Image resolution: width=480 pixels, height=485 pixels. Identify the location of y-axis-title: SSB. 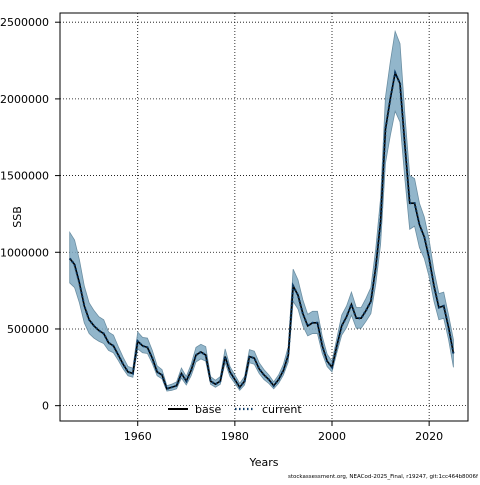
(17, 217).